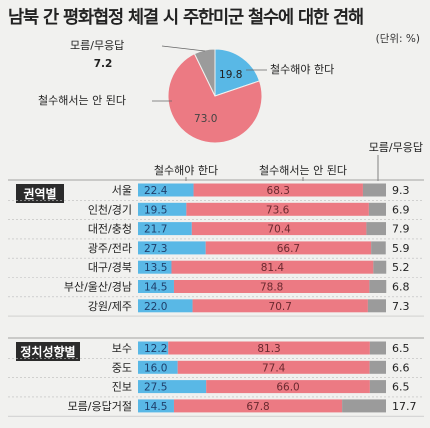  I want to click on bar-value-label: 7.9, so click(401, 229).